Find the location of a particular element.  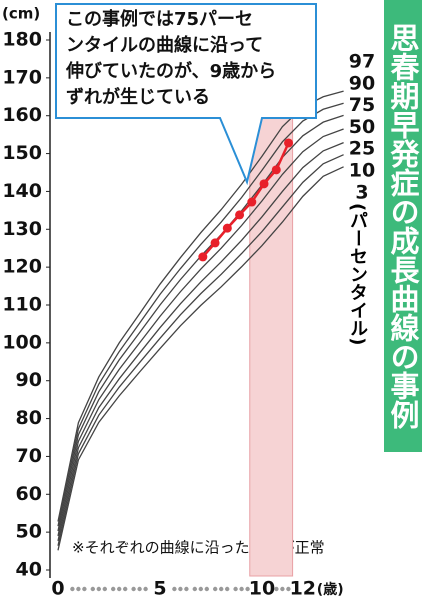

annotation: ずれが生じている is located at coordinates (138, 97).